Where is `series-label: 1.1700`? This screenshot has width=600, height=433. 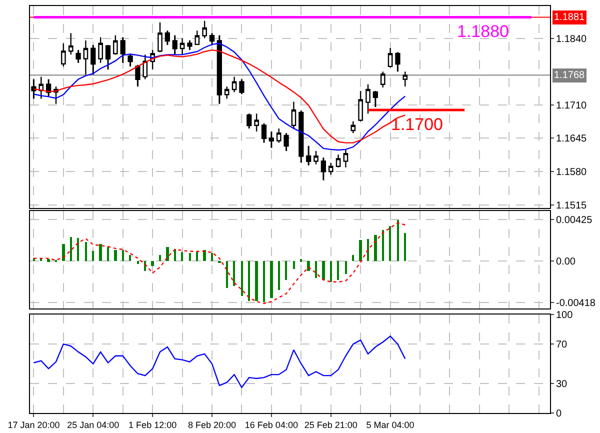
series-label: 1.1700 is located at coordinates (417, 124).